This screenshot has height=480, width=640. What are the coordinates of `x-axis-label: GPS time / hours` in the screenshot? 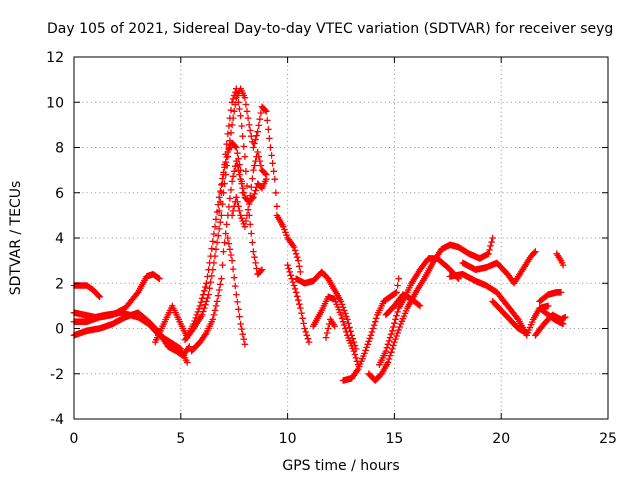 It's located at (340, 466).